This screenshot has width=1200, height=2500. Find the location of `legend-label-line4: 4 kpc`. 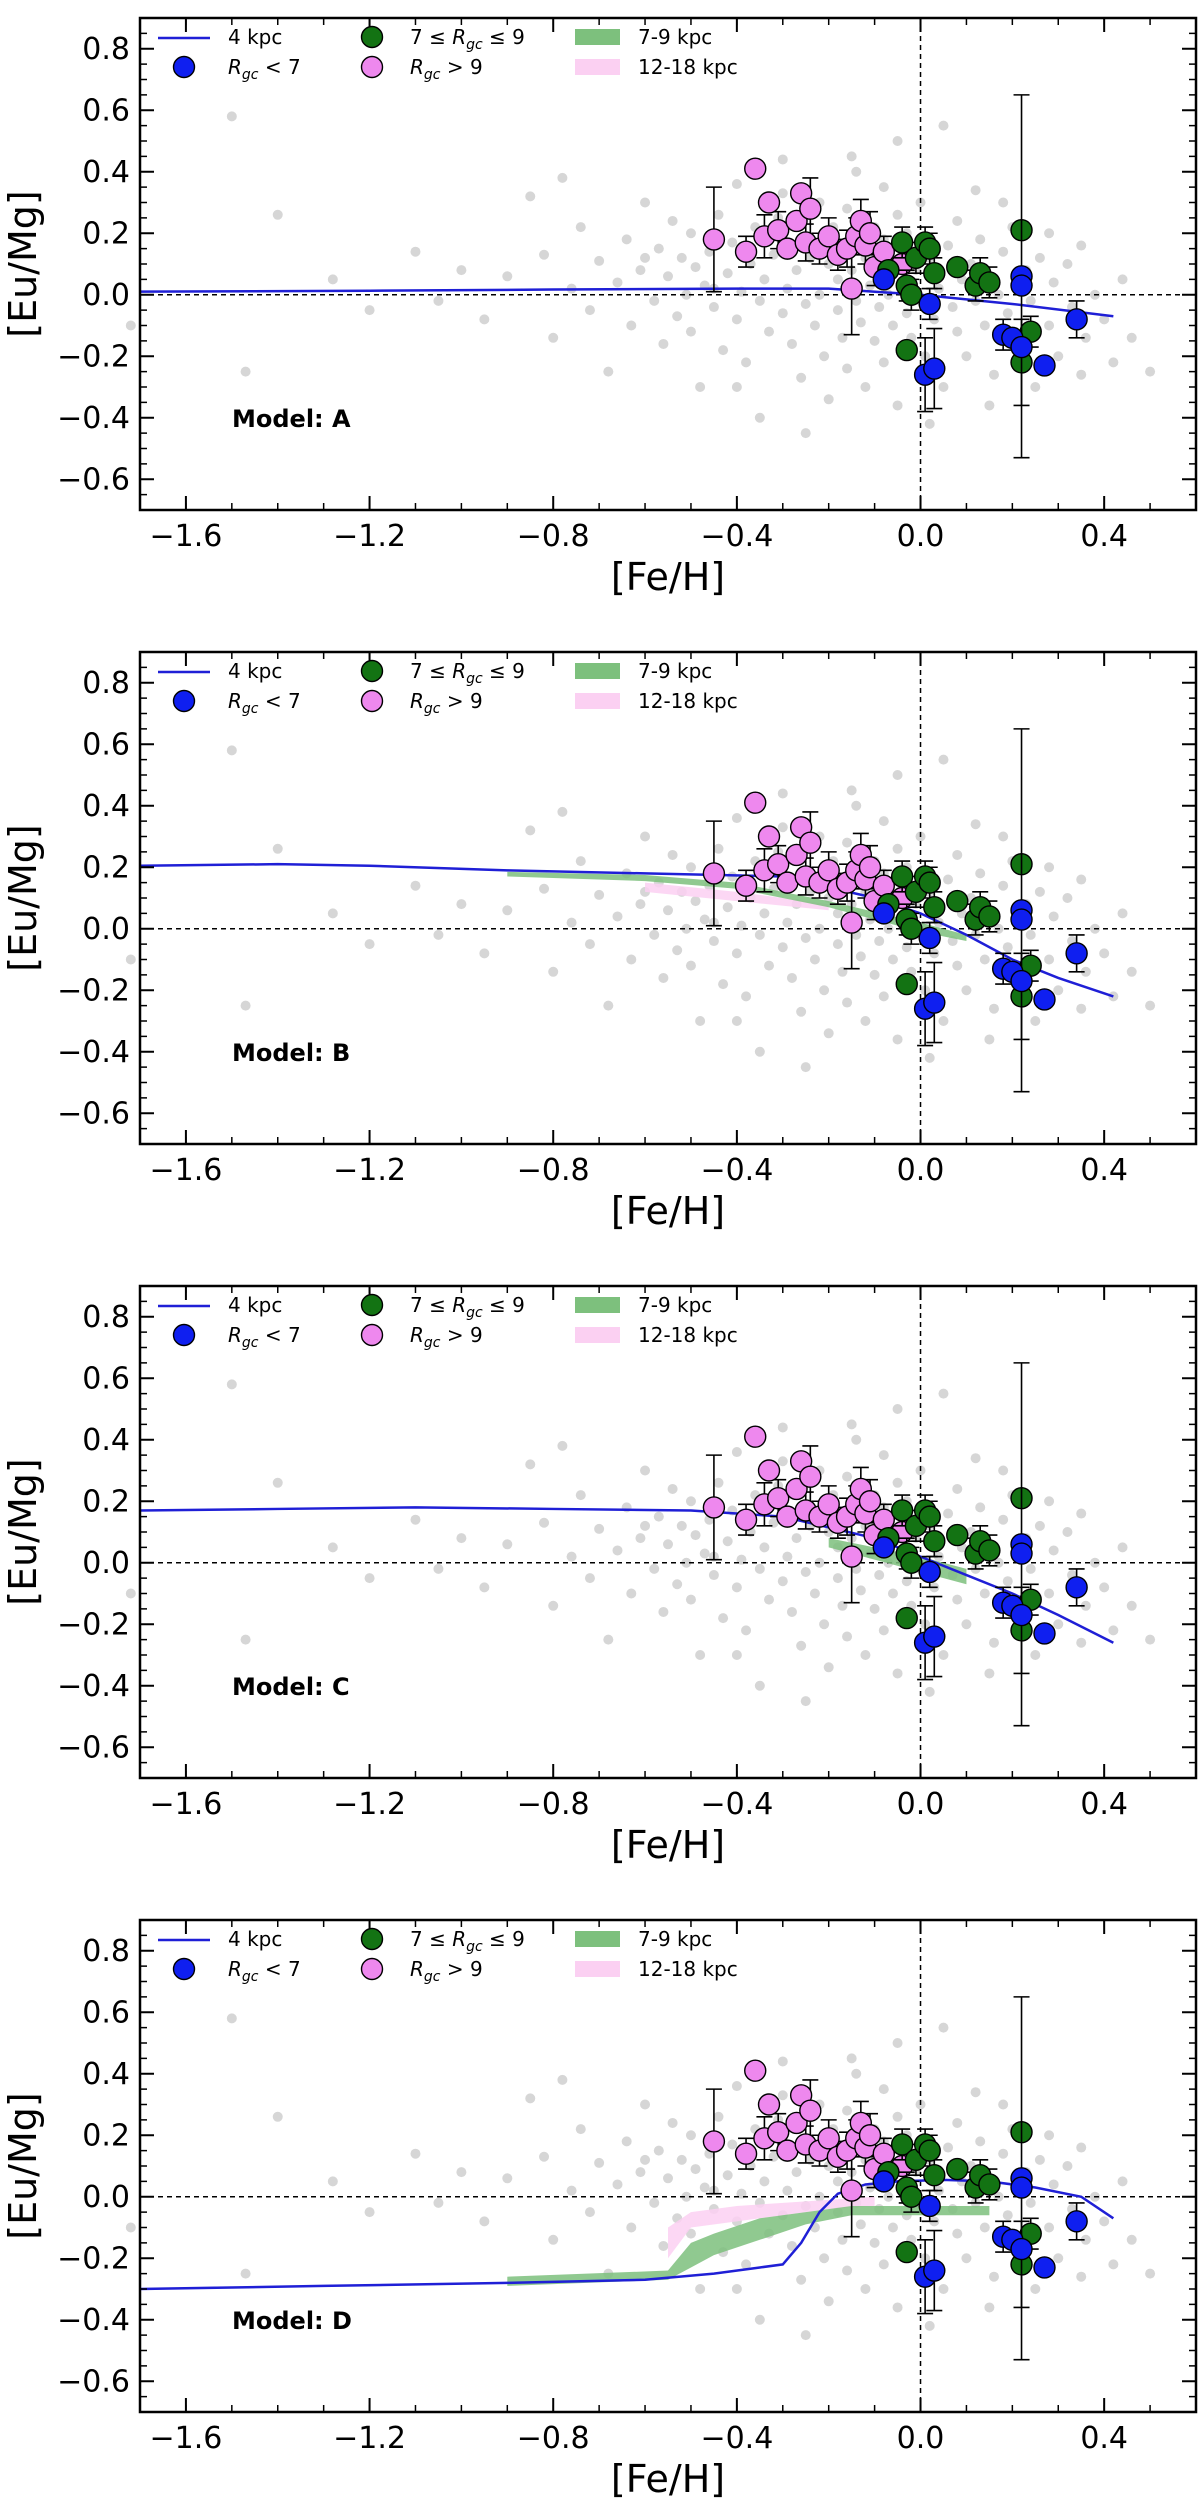

legend-label-line4: 4 kpc is located at coordinates (255, 37).